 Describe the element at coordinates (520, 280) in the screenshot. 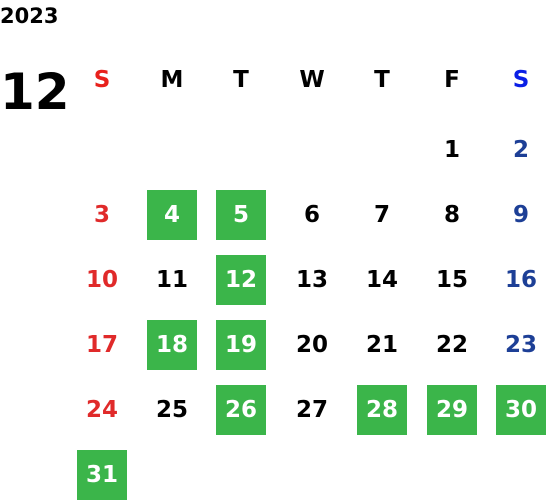

I see `day-cell: 16` at that location.